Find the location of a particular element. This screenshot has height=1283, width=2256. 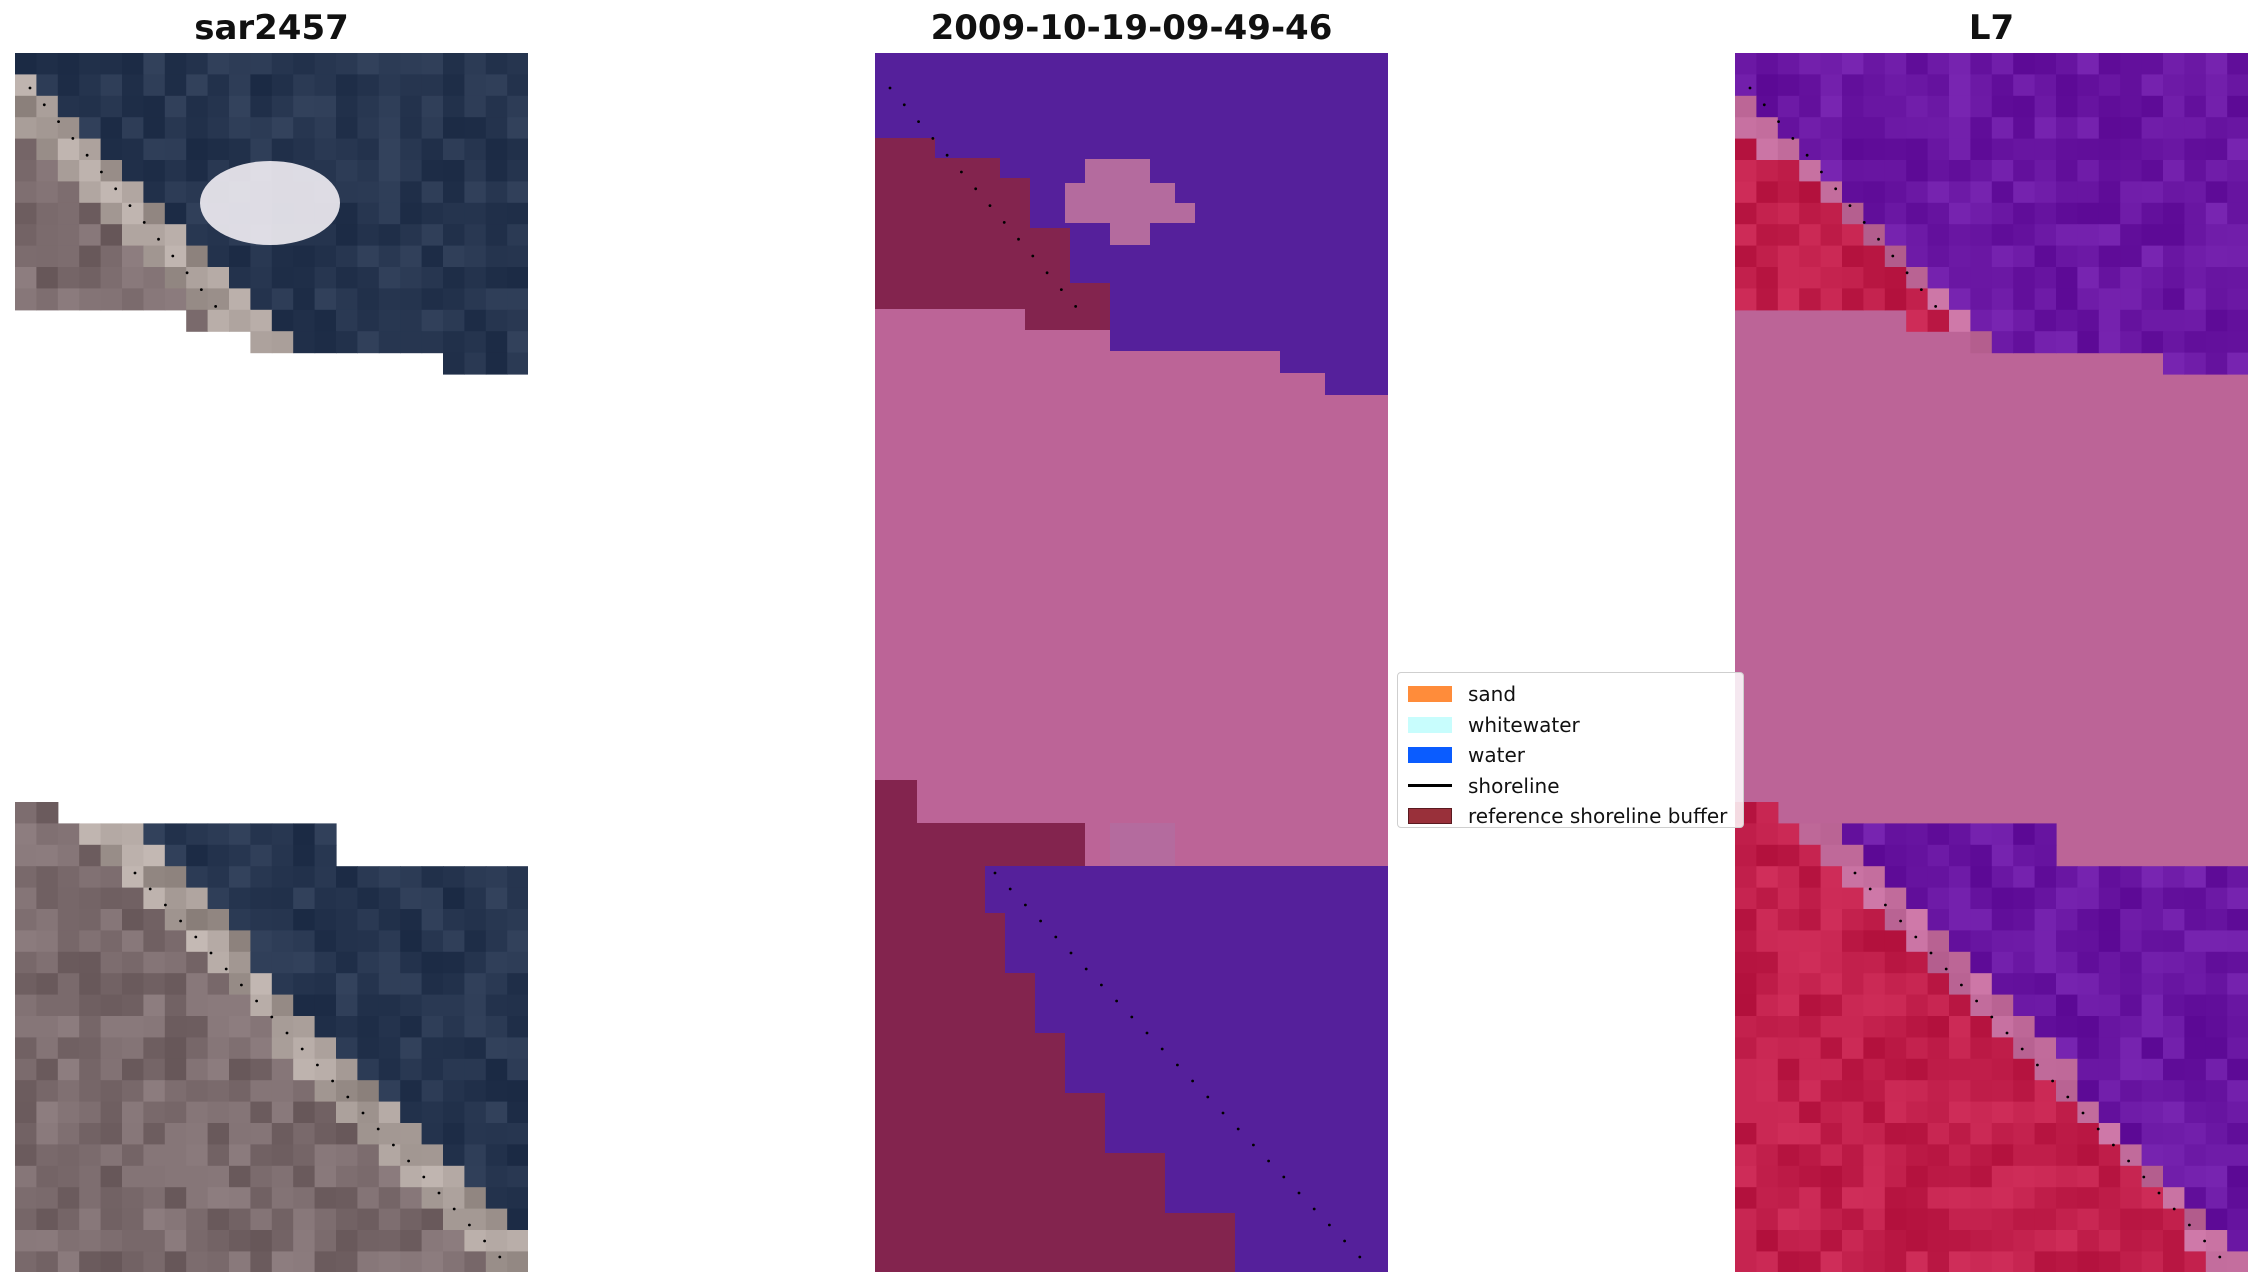

panel-title-l7: L7 is located at coordinates (1991, 28).